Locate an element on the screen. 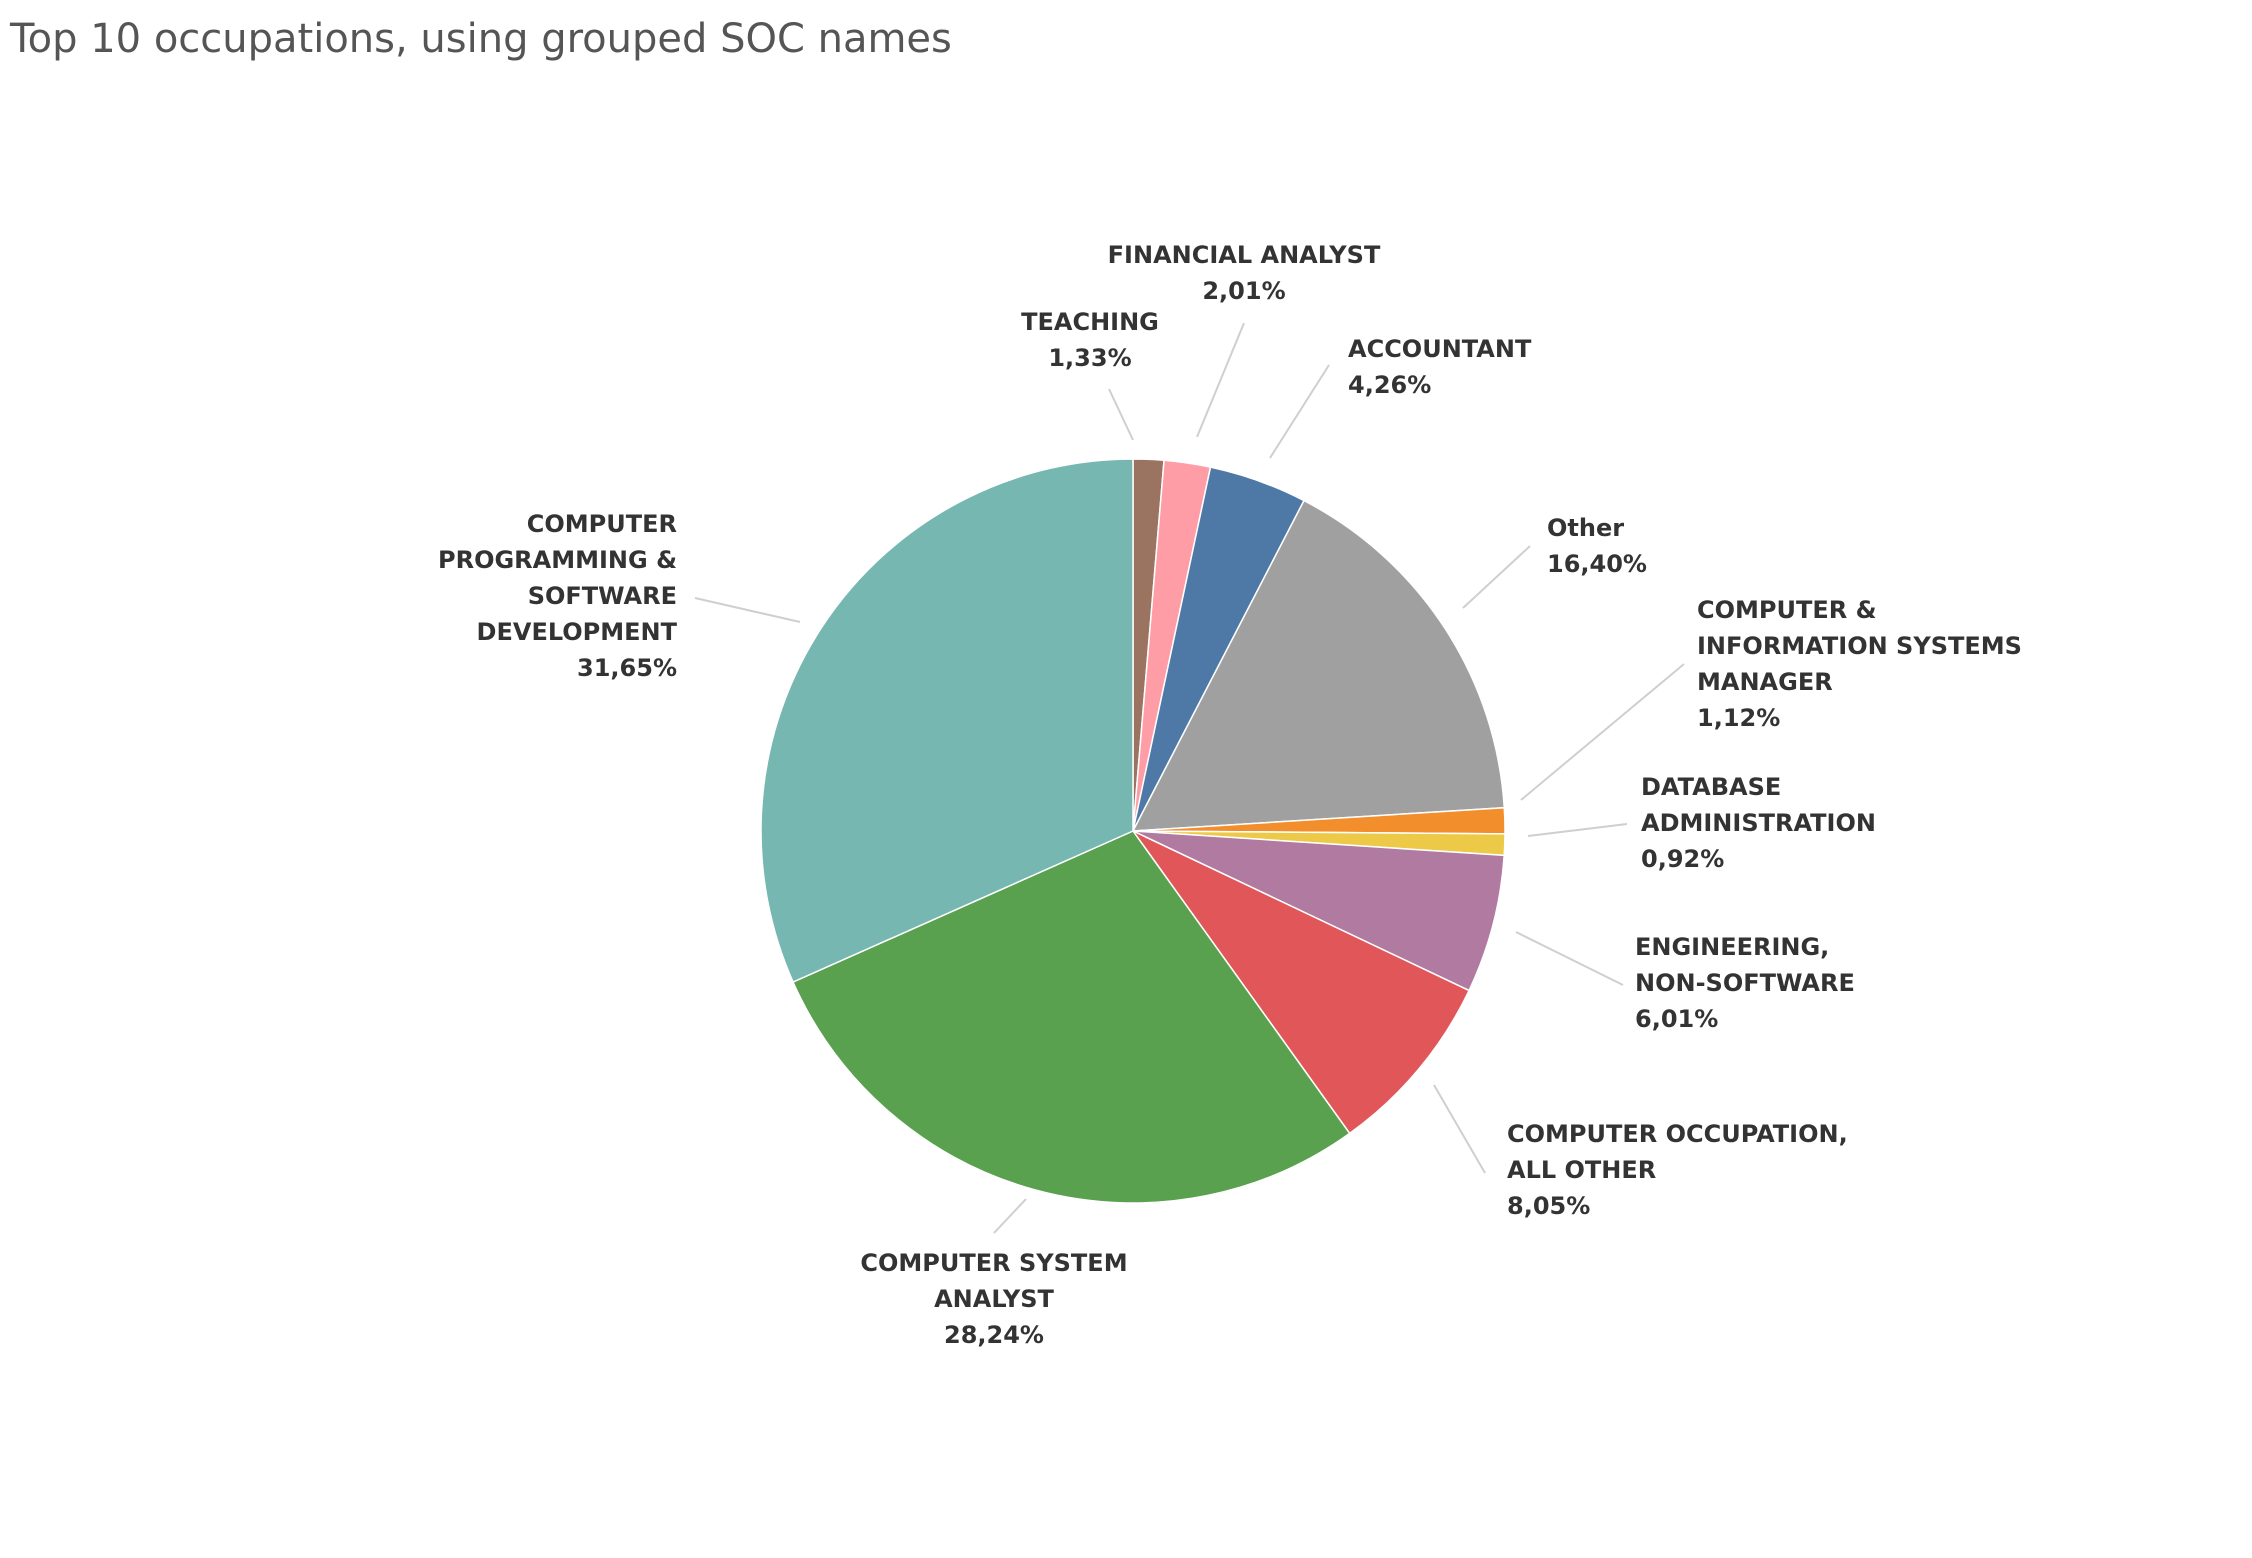  pie-slice-computer-programming-and-software-development is located at coordinates (947, 721).